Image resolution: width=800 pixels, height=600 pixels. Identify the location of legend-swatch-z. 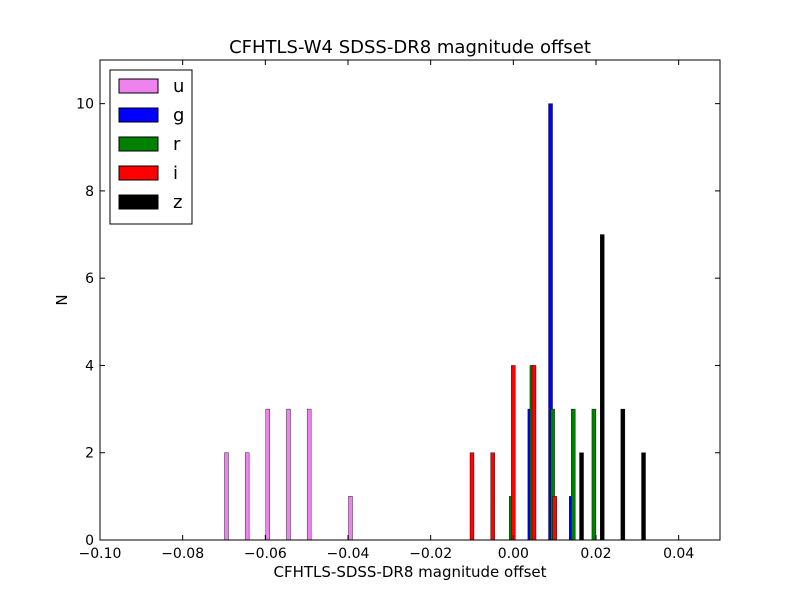
(138, 202).